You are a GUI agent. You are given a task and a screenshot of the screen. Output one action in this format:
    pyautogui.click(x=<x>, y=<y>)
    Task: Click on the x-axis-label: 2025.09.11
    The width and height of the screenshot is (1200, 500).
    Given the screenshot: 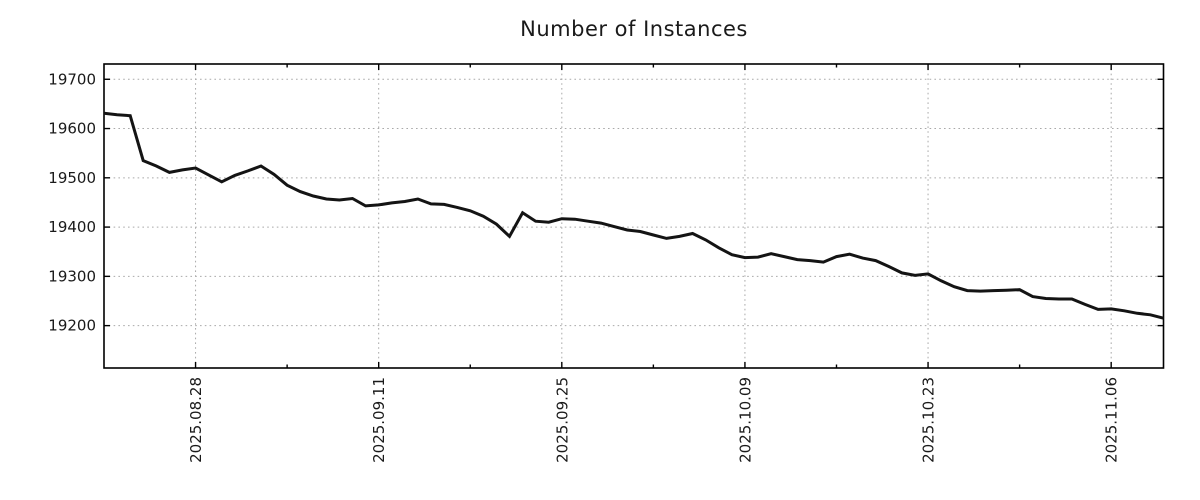 What is the action you would take?
    pyautogui.click(x=379, y=420)
    